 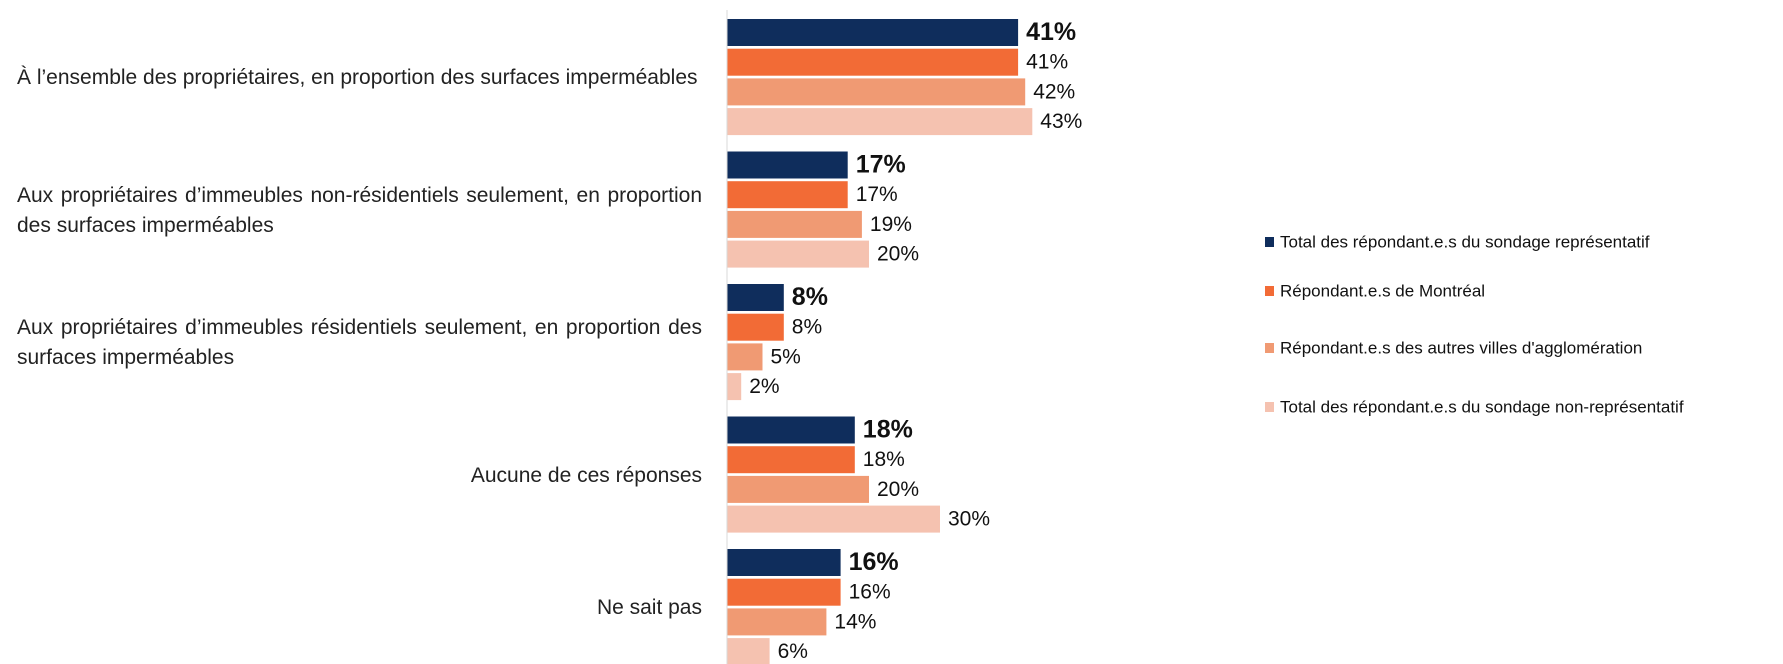 I want to click on category-label: Aucune de ces réponses, so click(x=586, y=475).